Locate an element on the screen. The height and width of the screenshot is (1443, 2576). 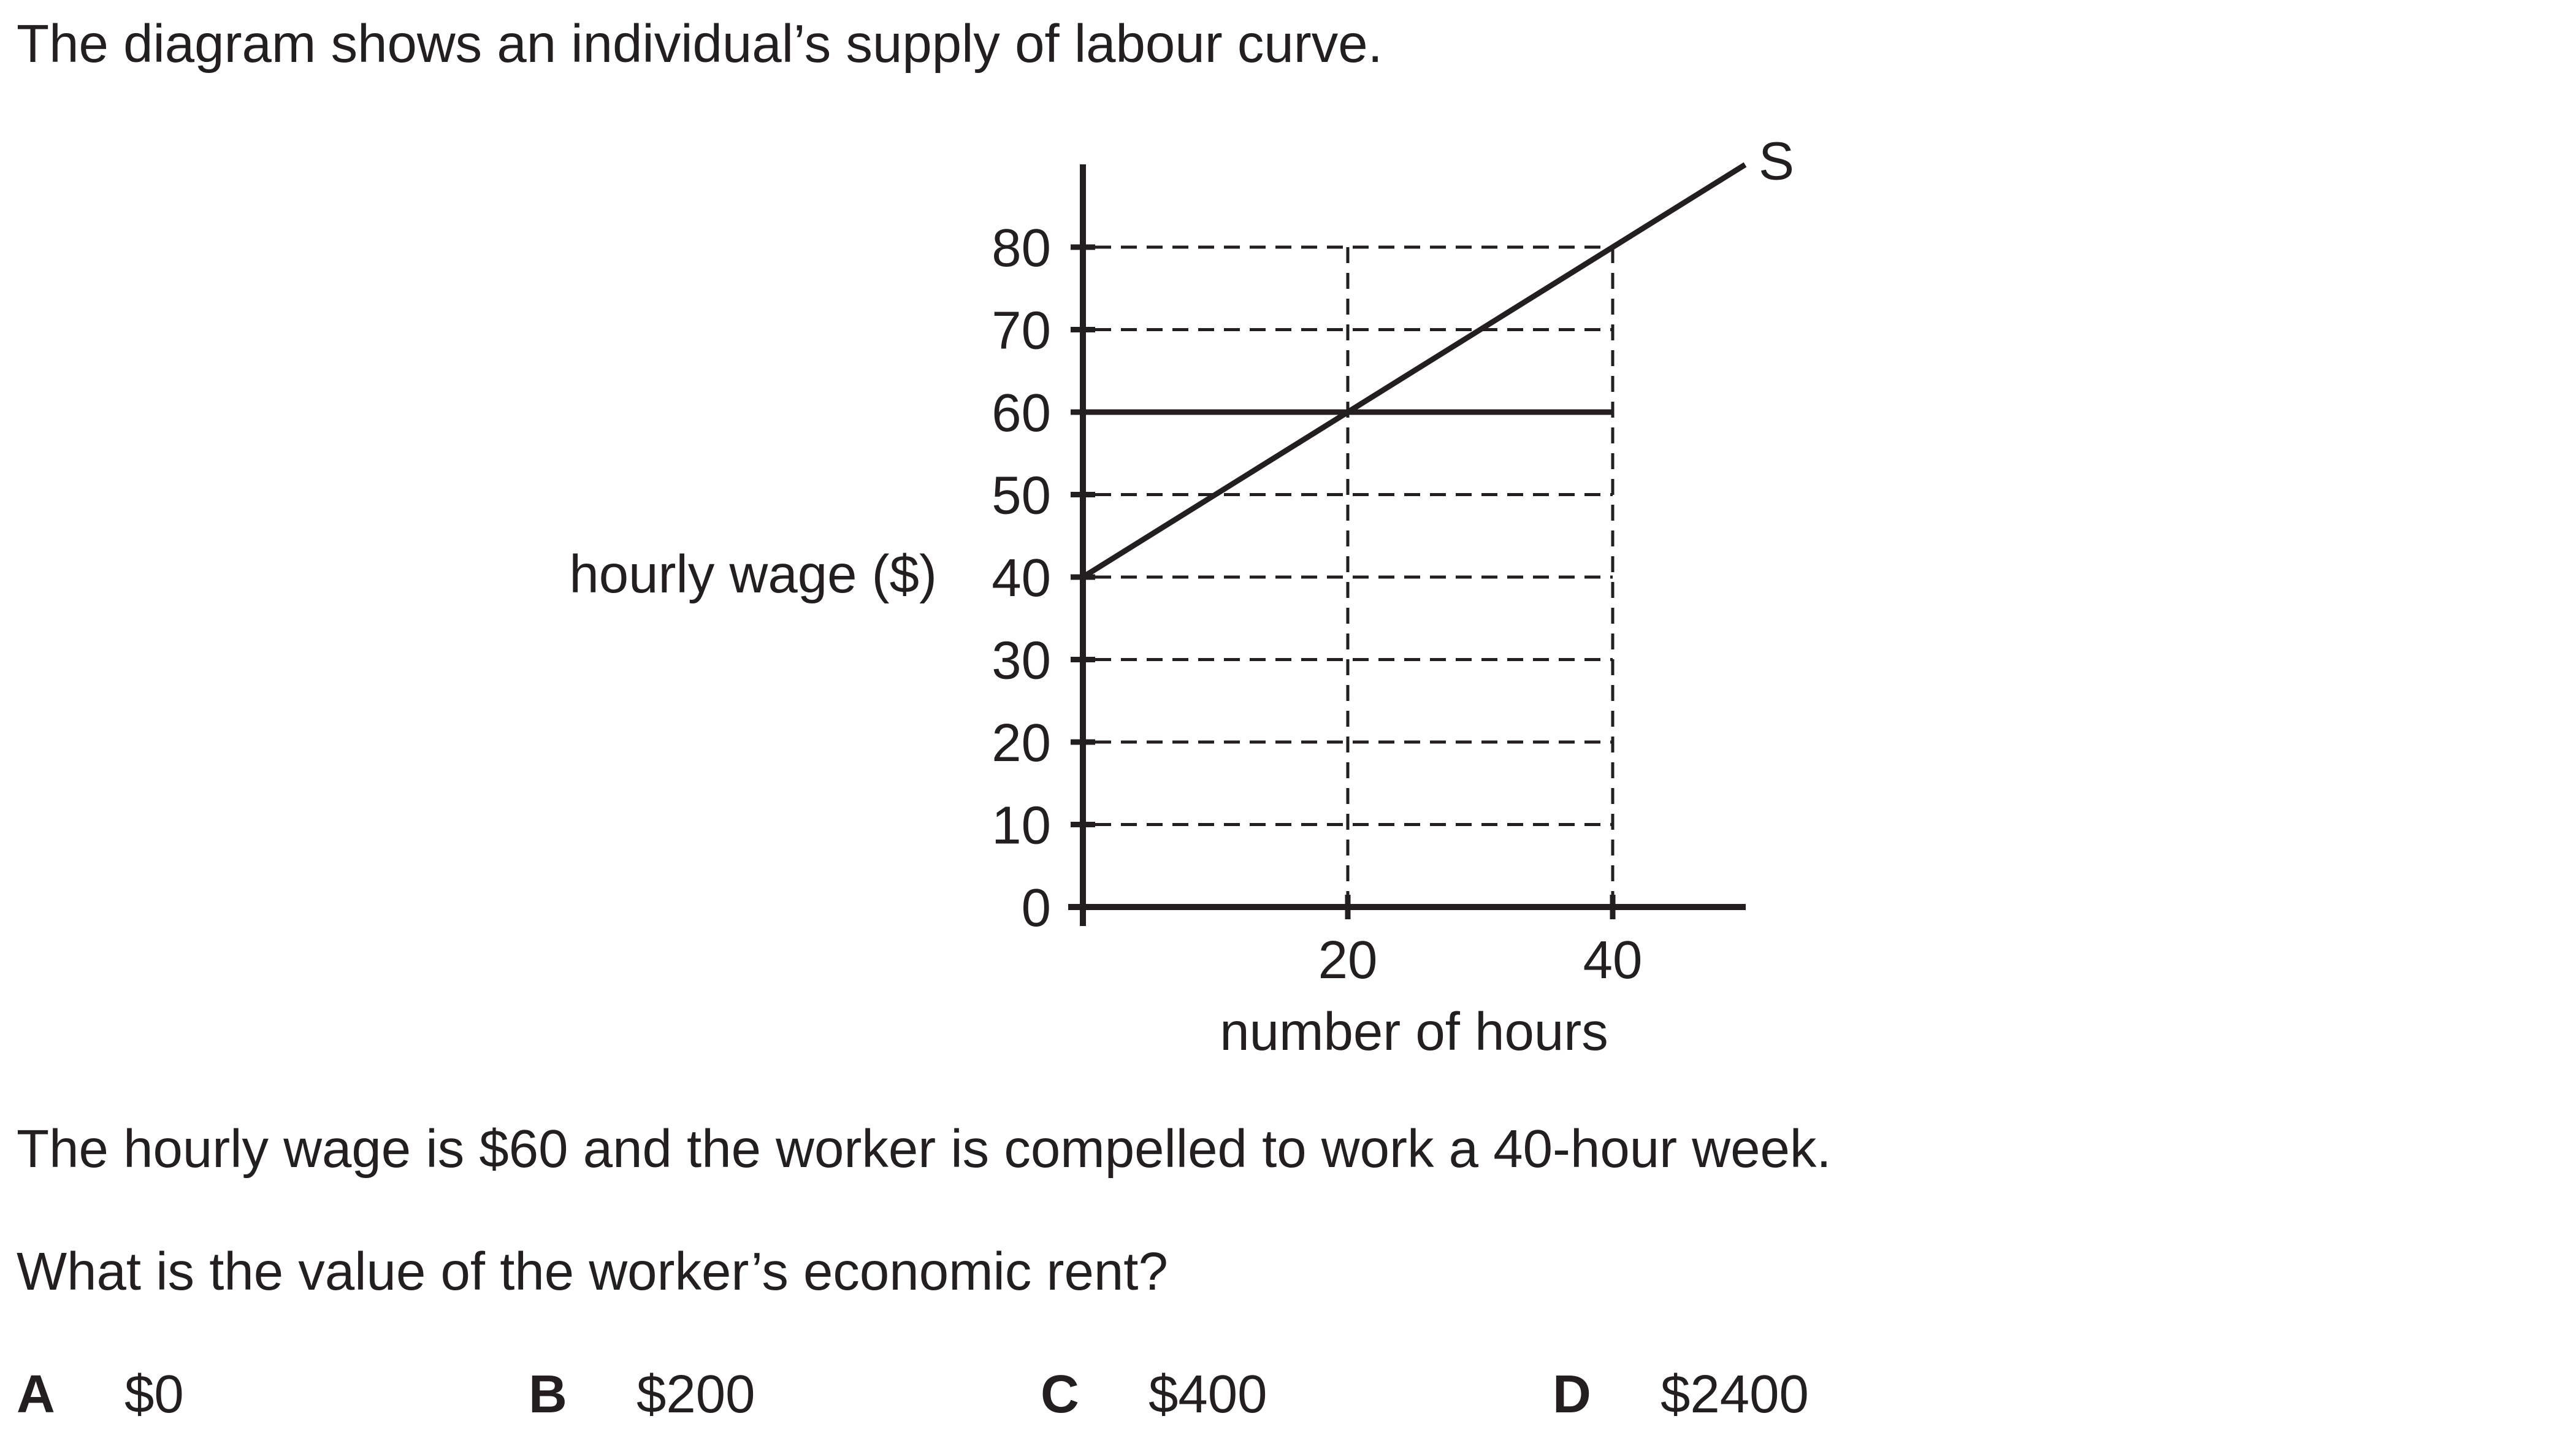
option-value: $2400 is located at coordinates (1735, 1394).